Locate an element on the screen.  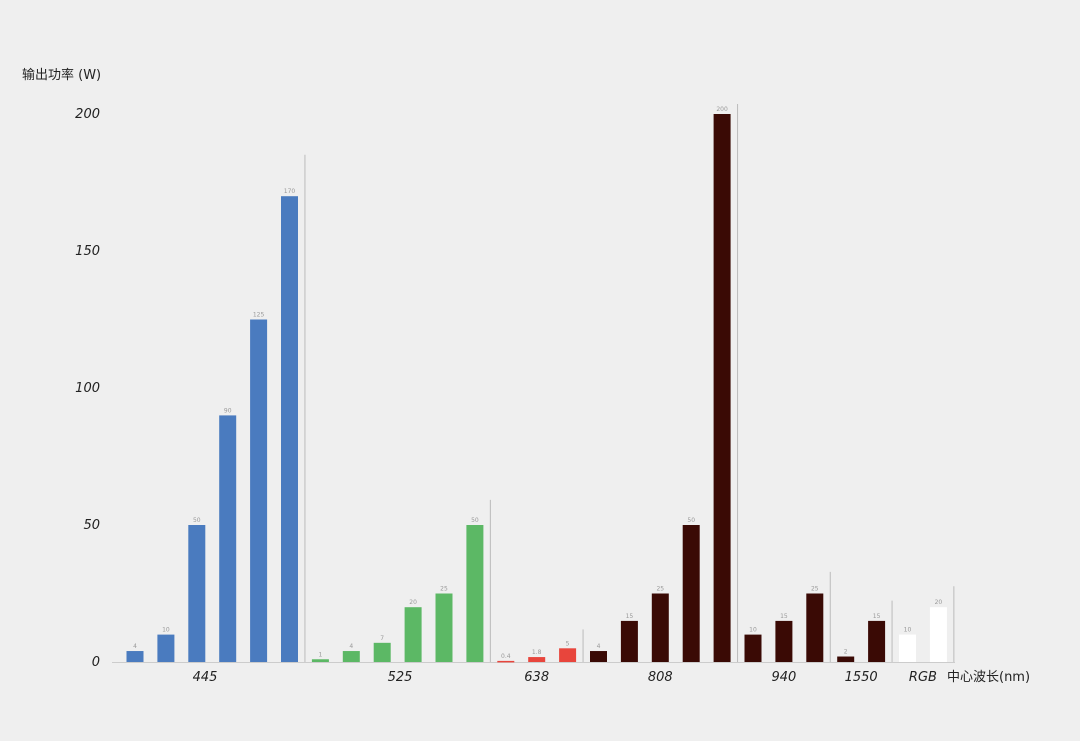
y-tick-label: 0 is located at coordinates (96, 662).